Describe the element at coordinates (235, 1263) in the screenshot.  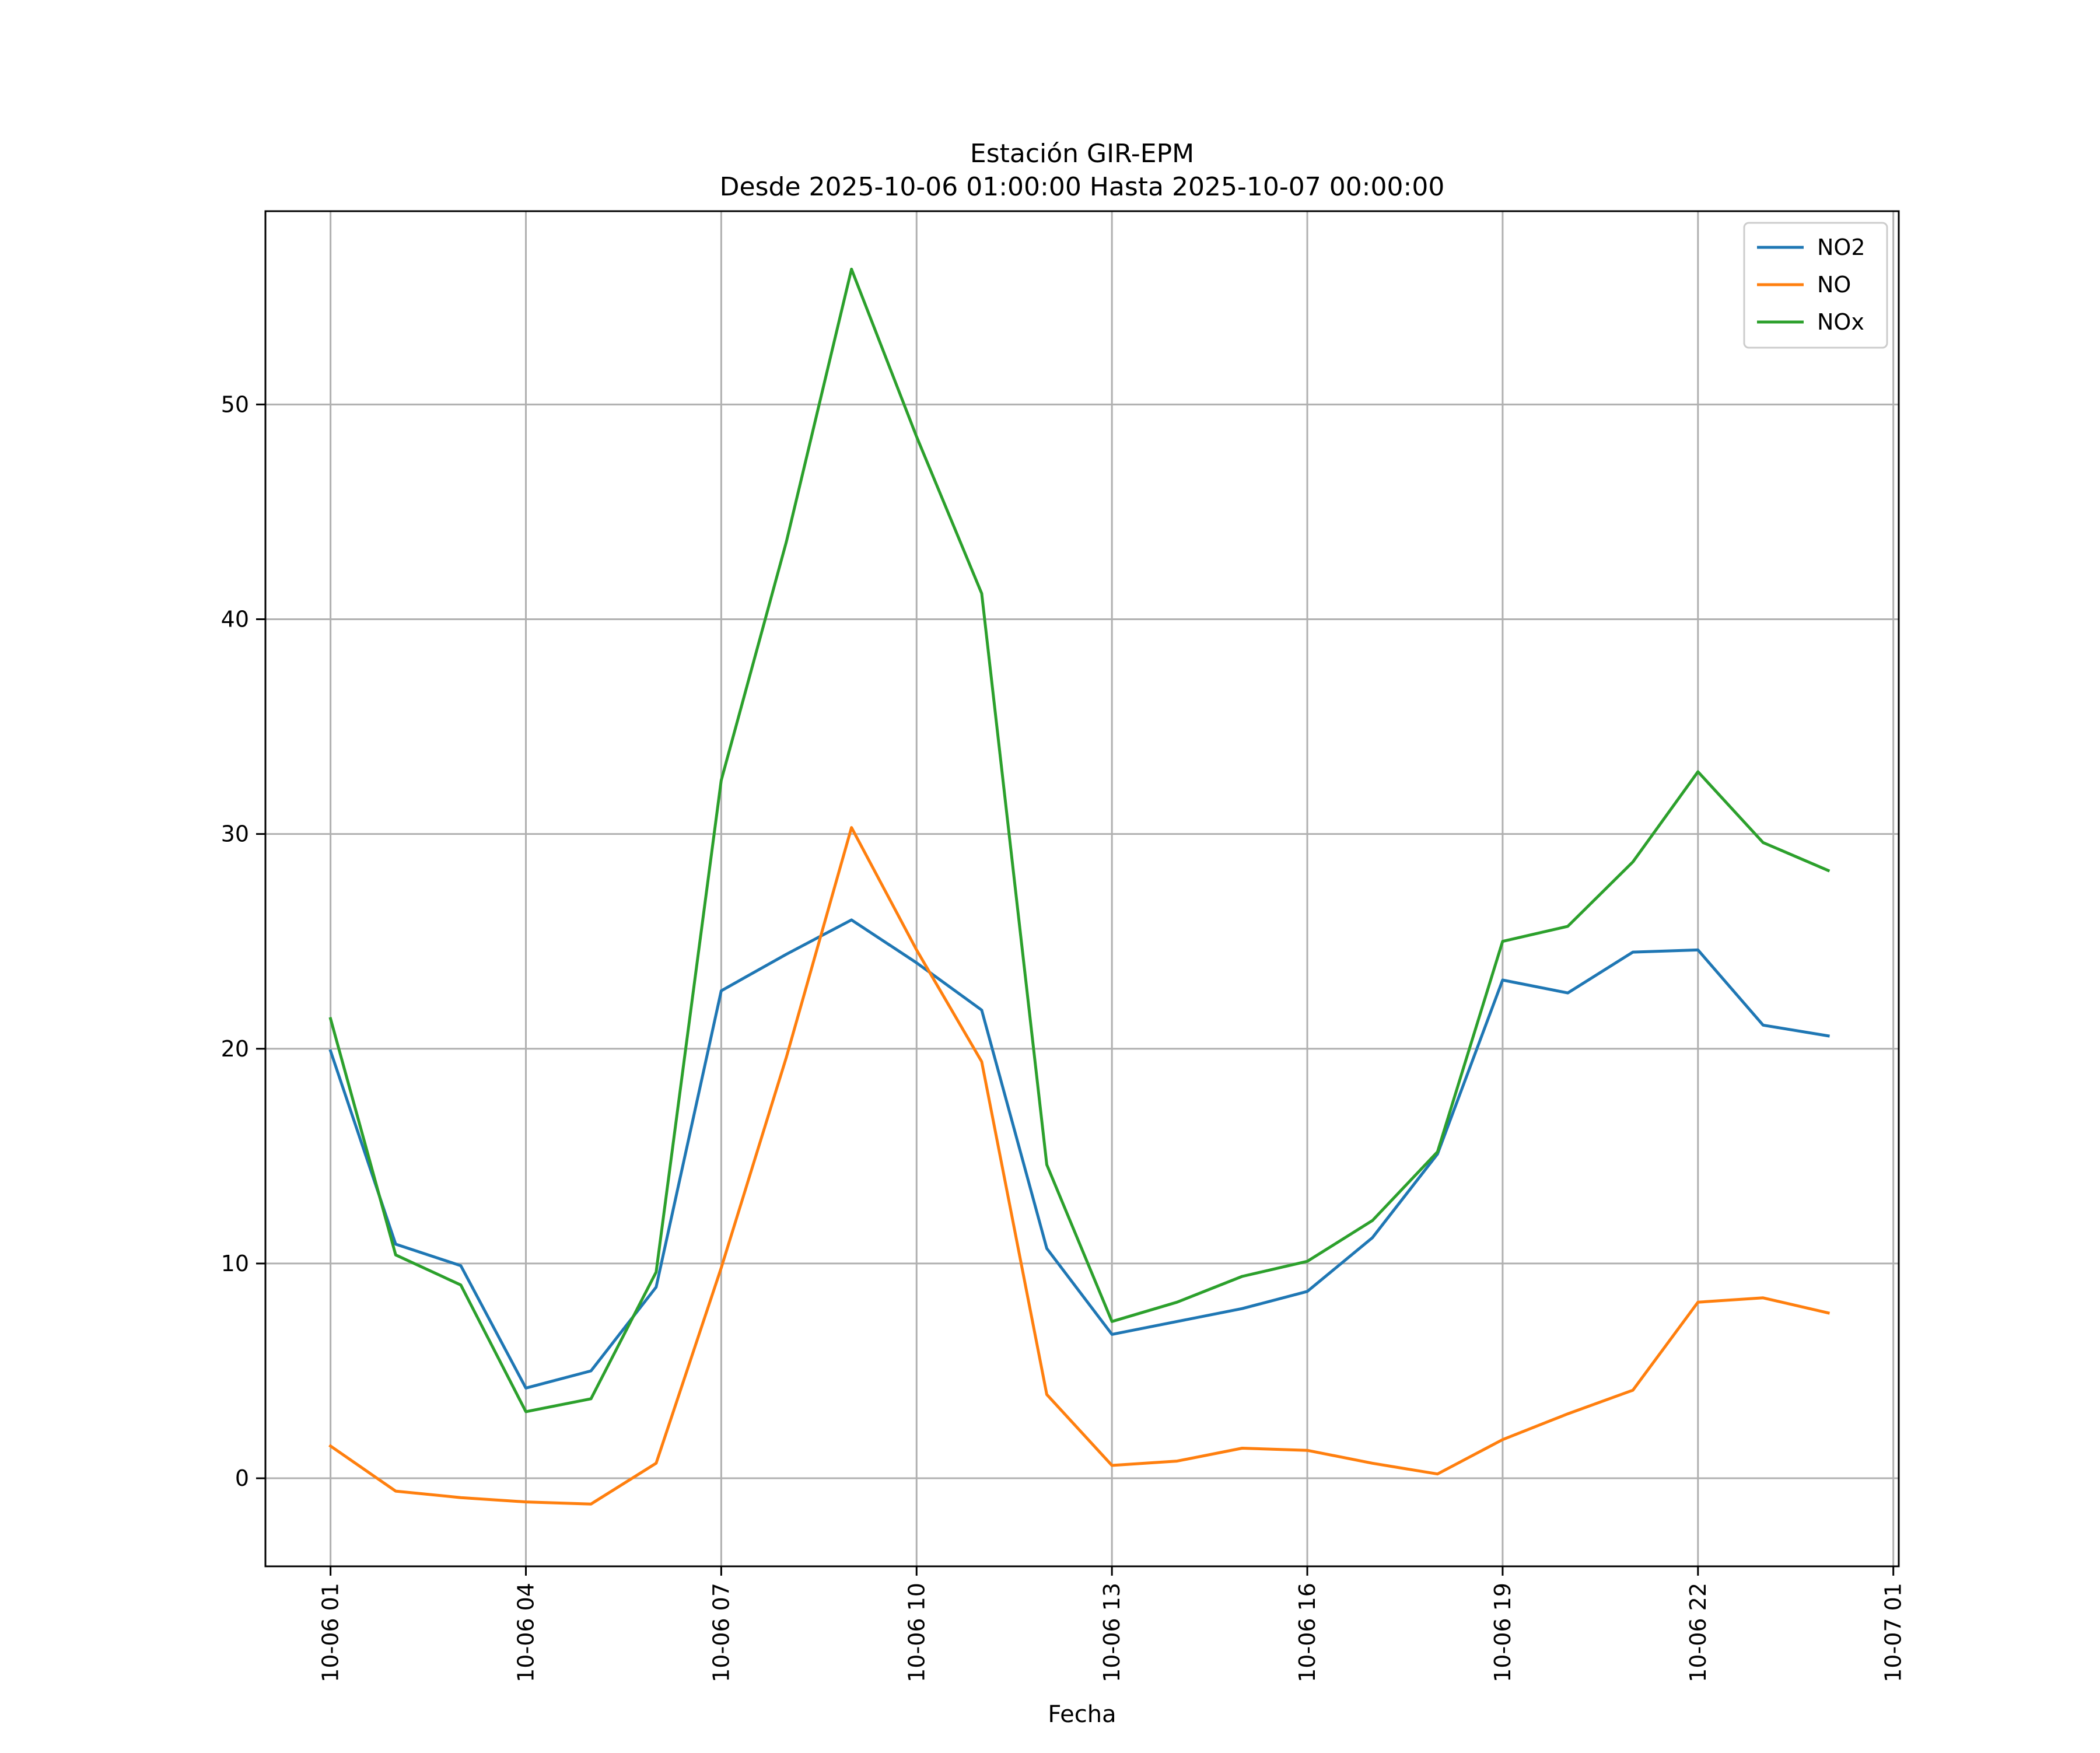
I see `y-tick-label: 10` at that location.